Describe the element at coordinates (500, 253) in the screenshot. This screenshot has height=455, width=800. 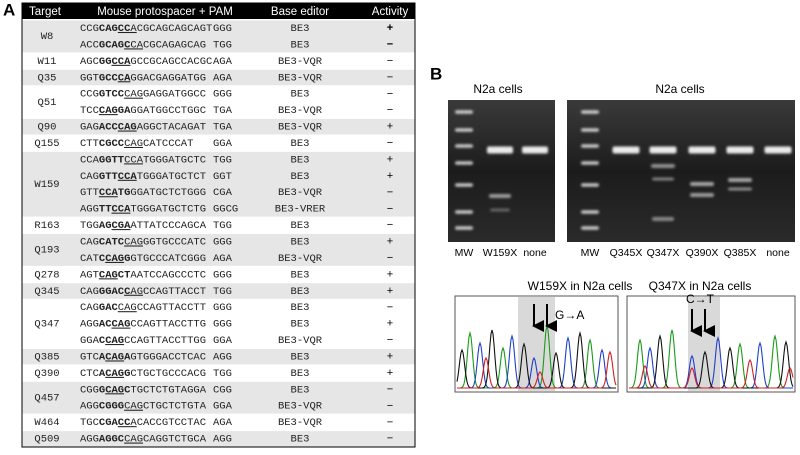
I see `lane-label: W159X` at that location.